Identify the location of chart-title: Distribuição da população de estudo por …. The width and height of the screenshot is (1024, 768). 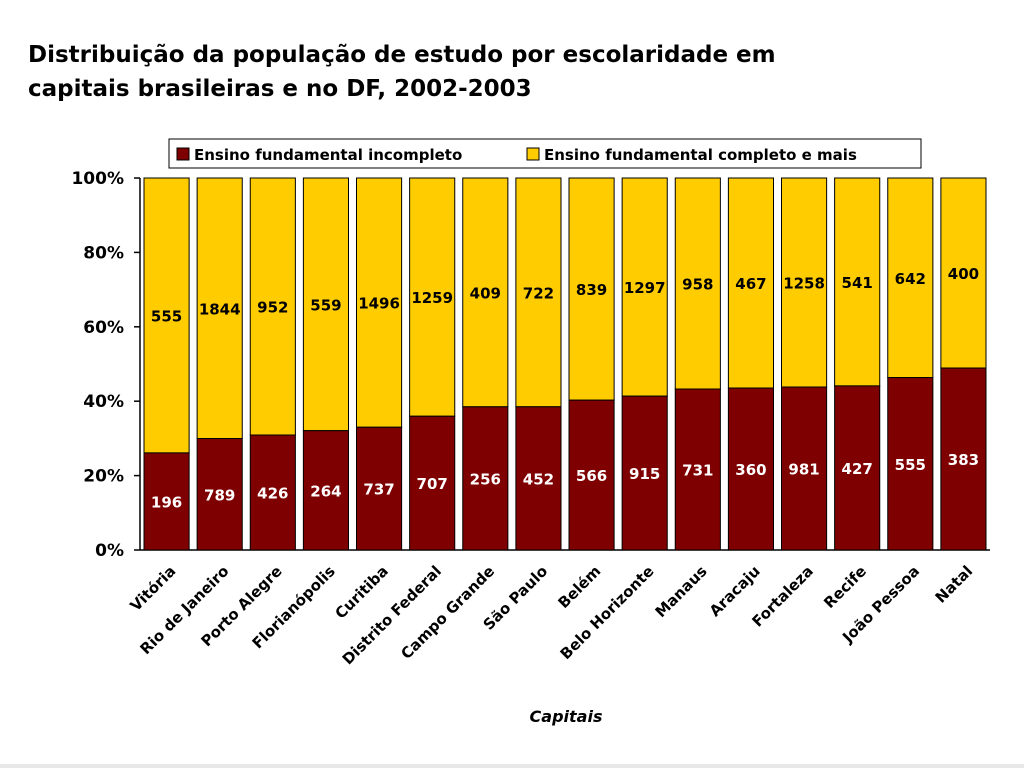
(518, 72).